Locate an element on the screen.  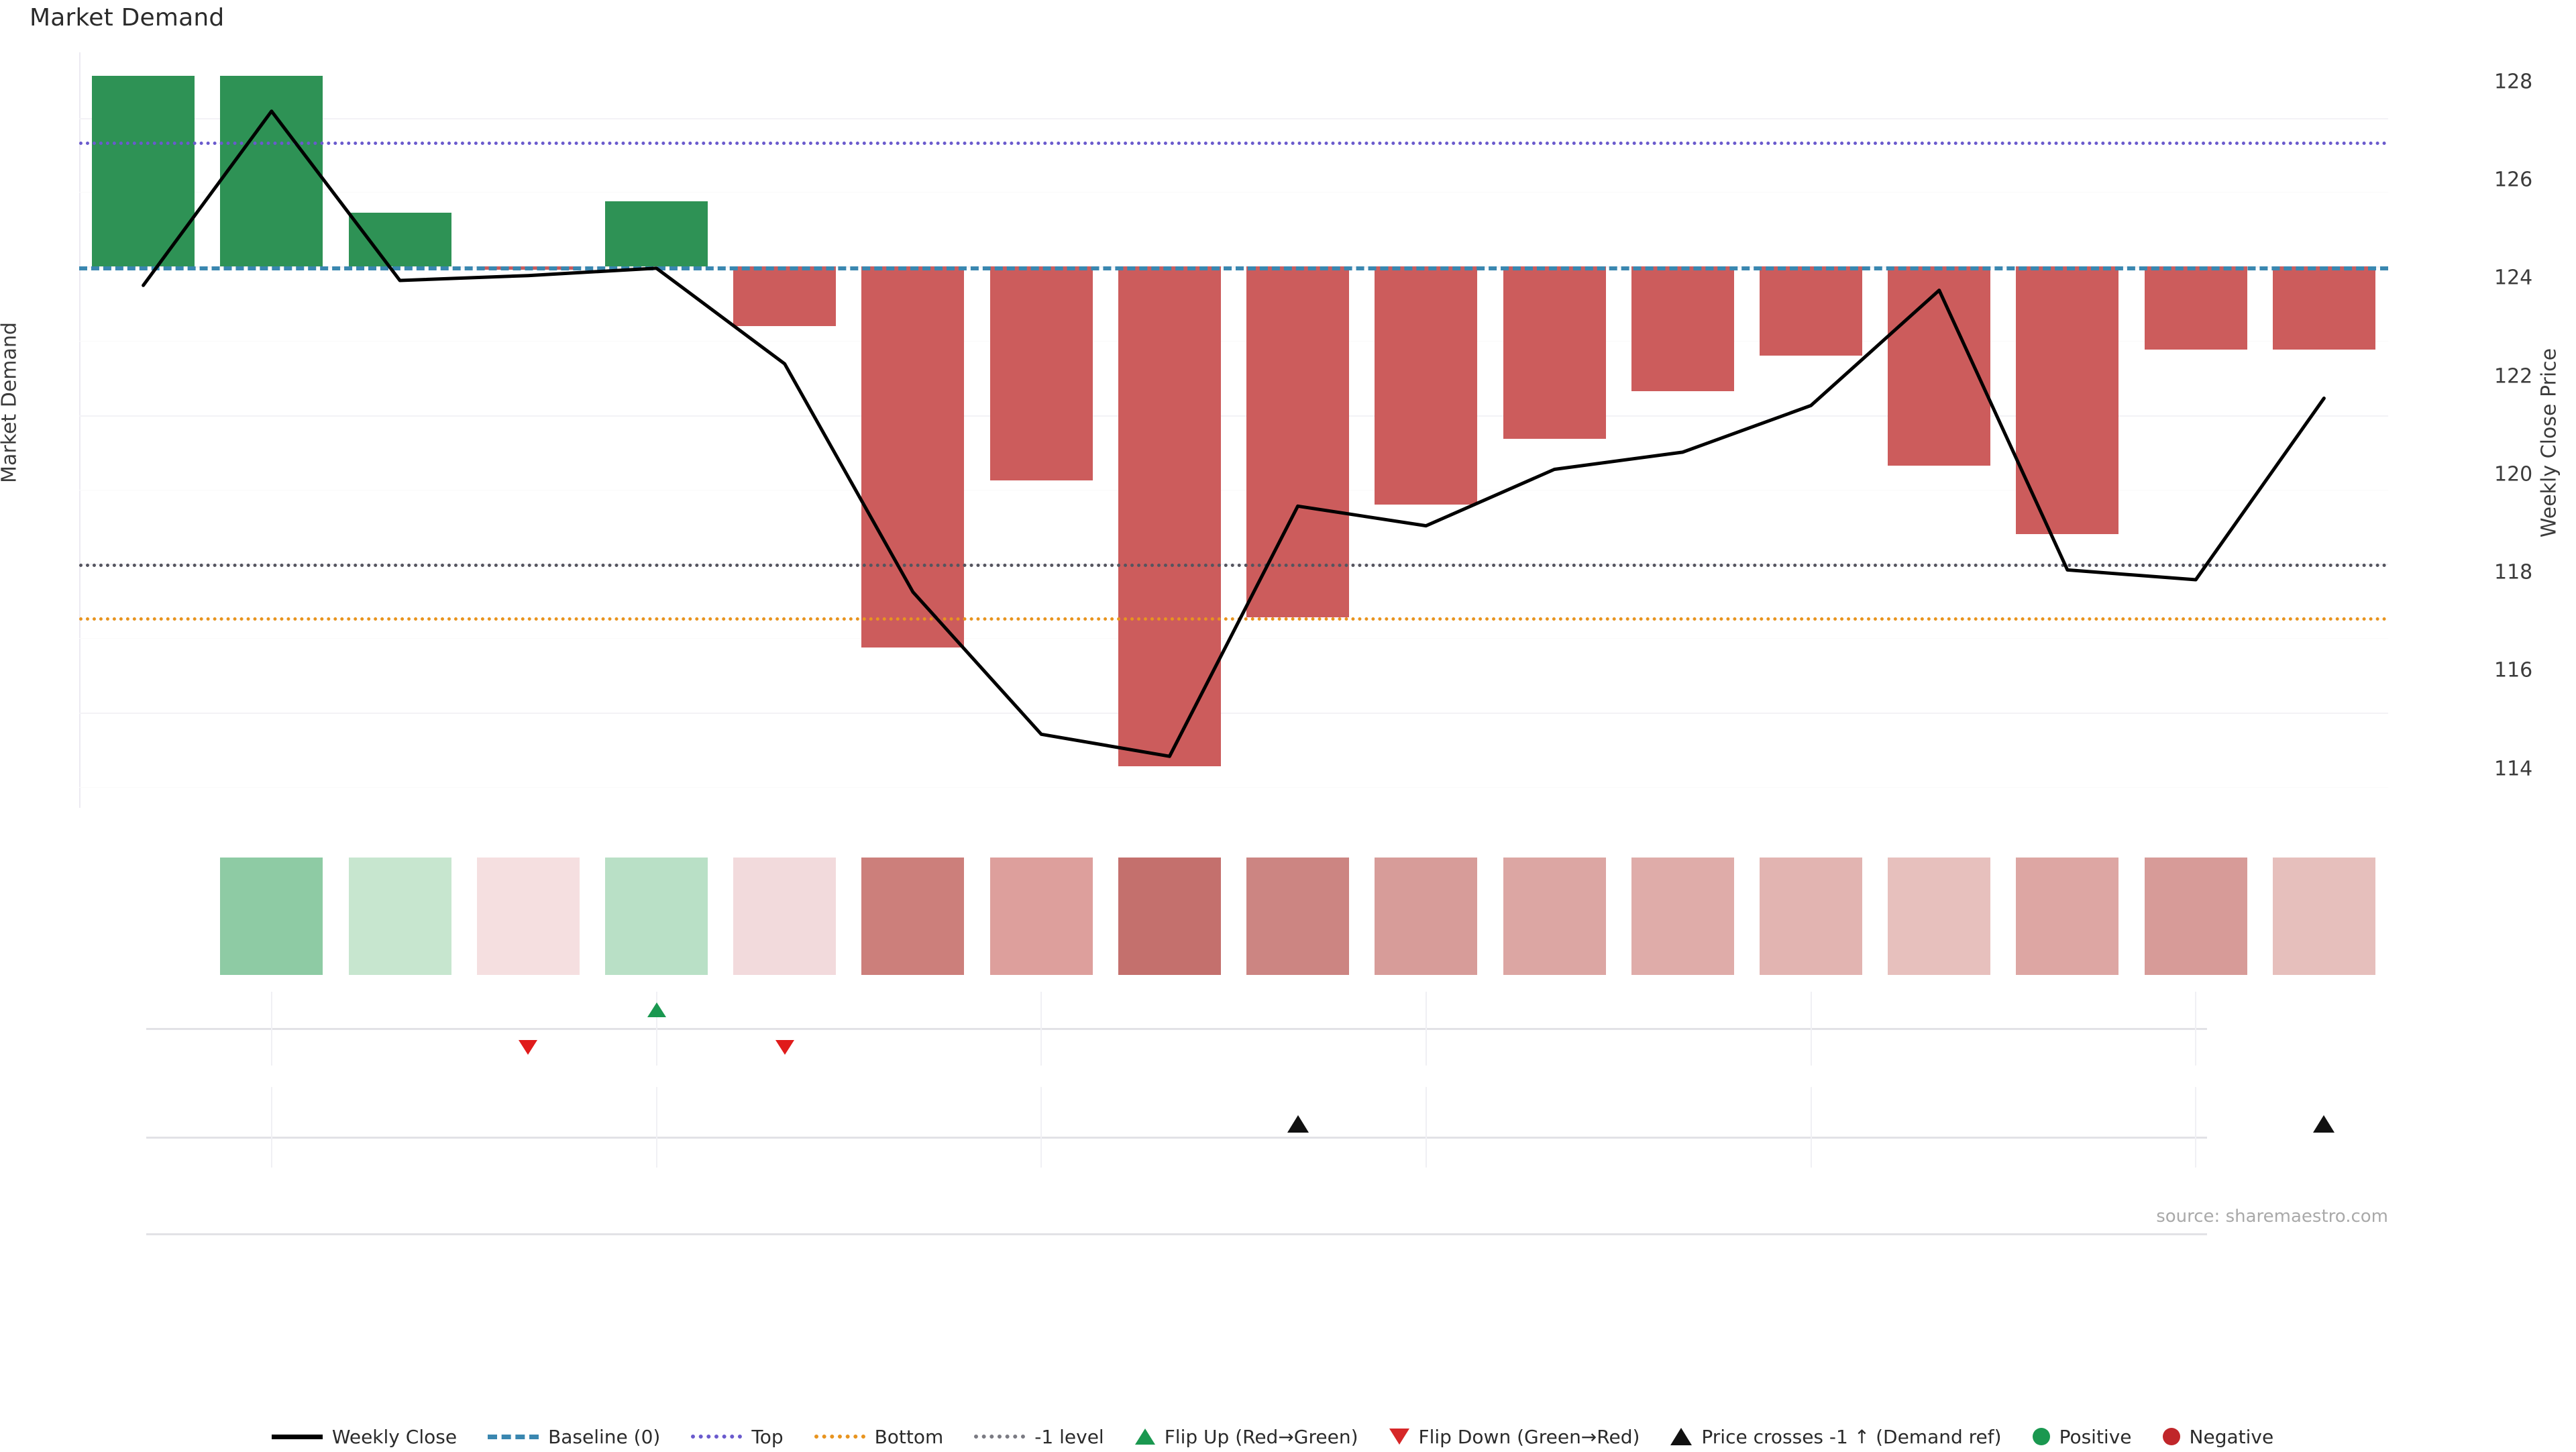
legend-label: Weekly Close is located at coordinates (394, 1437).